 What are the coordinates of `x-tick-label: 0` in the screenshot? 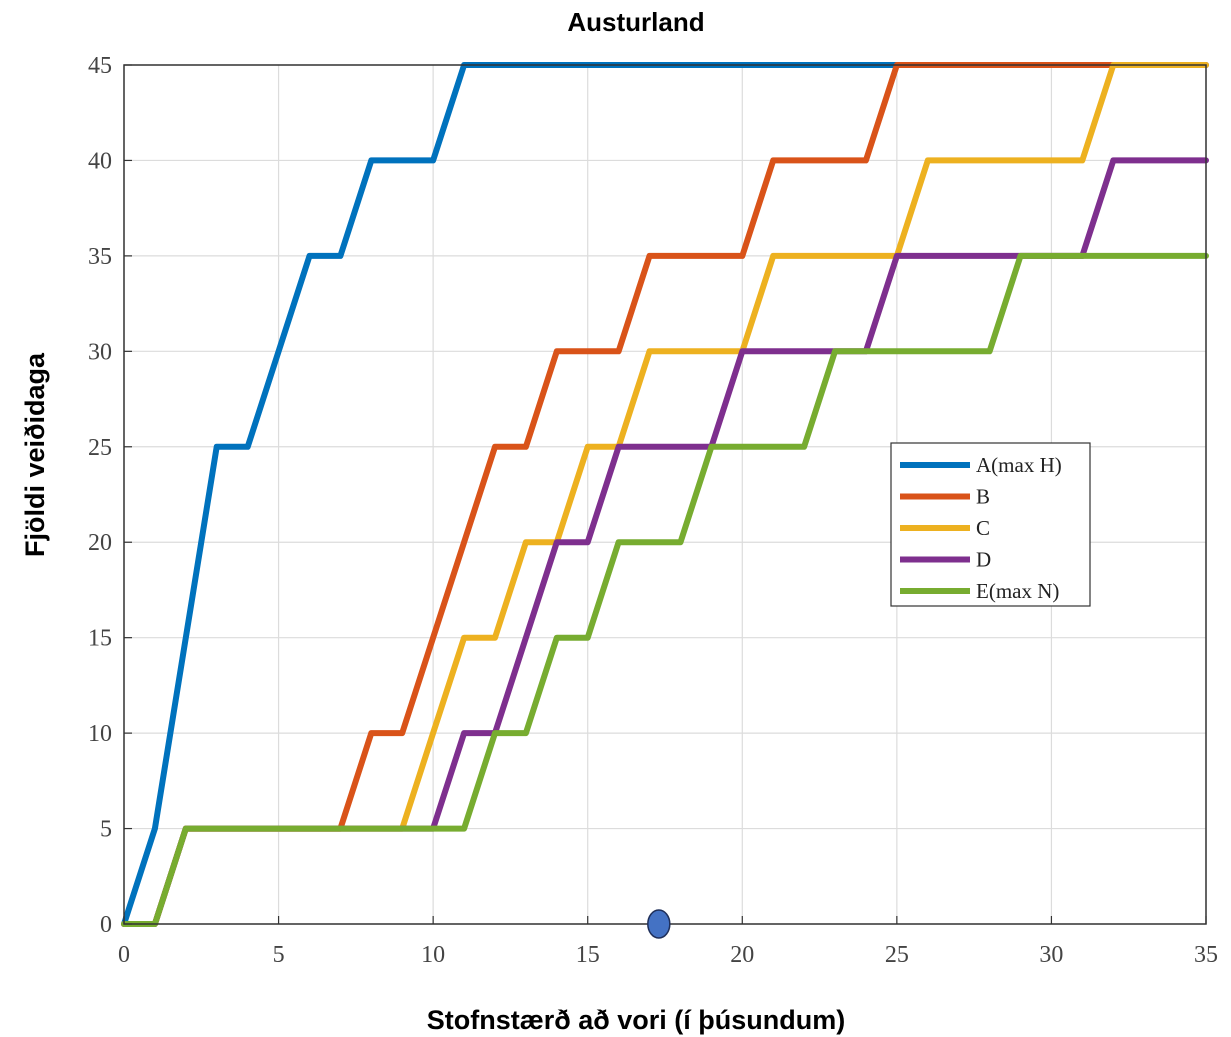 It's located at (124, 955).